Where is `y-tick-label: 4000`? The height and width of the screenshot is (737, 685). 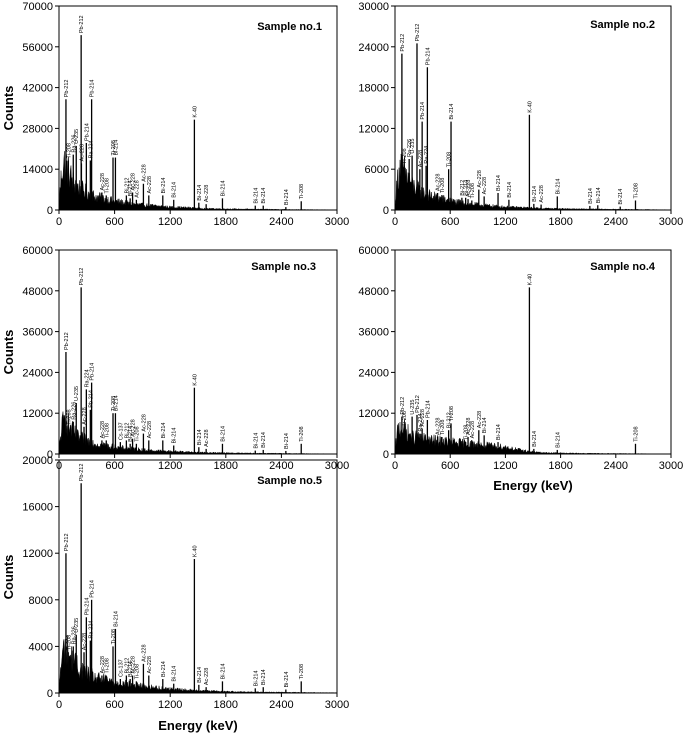 y-tick-label: 4000 is located at coordinates (41, 647).